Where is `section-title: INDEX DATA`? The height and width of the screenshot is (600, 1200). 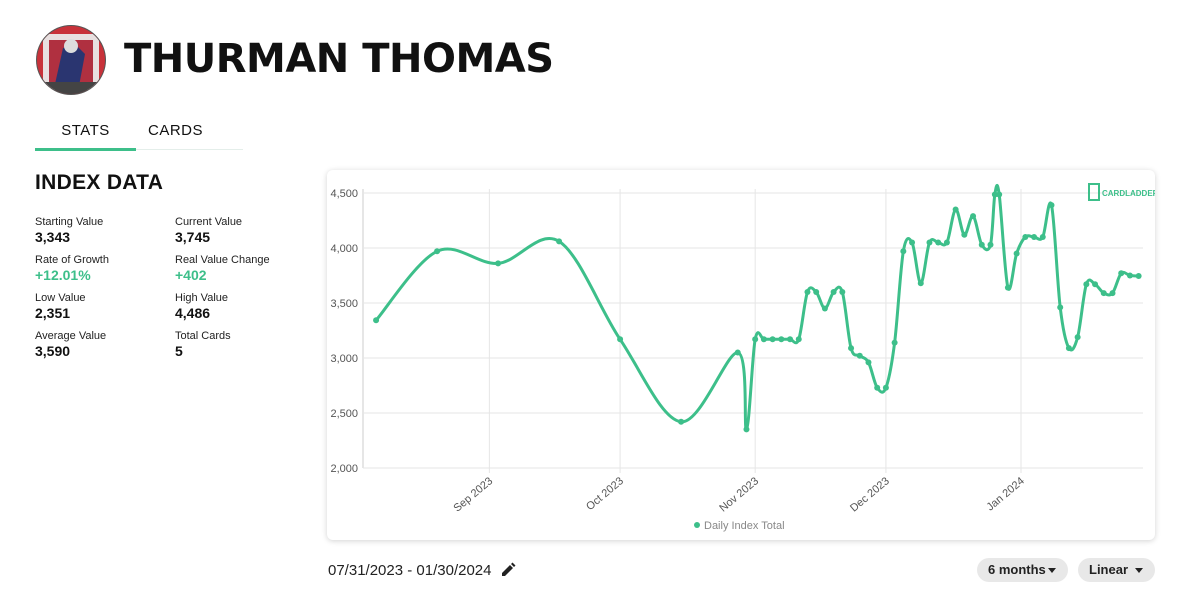
section-title: INDEX DATA is located at coordinates (99, 182).